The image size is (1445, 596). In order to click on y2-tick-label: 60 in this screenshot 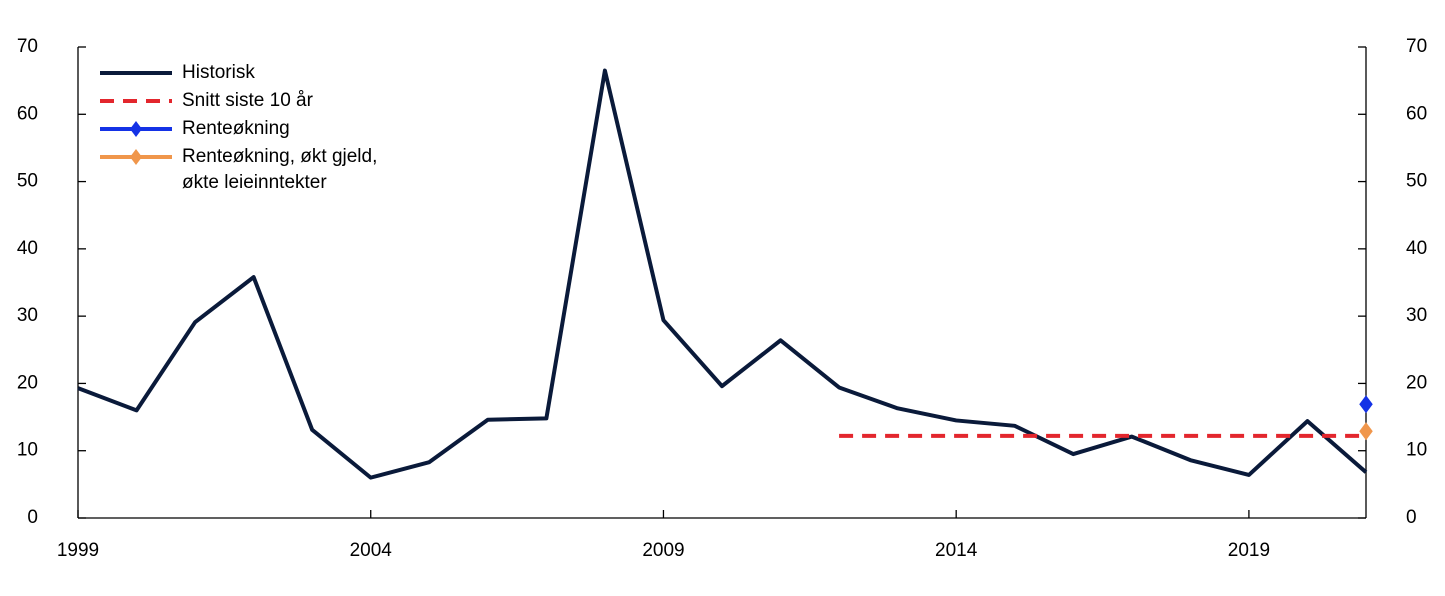, I will do `click(1416, 113)`.